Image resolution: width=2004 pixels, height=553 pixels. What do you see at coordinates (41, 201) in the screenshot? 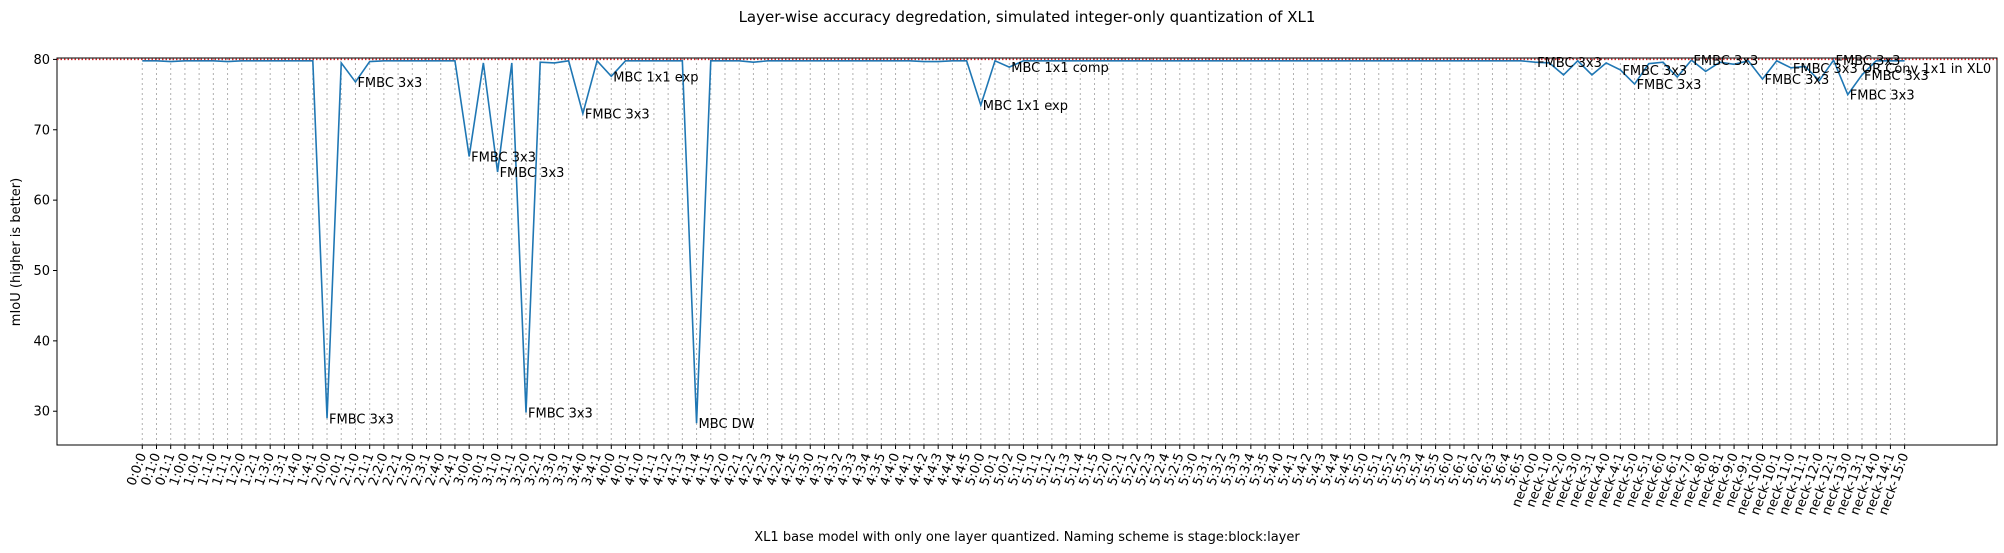
I see `y-tick-label: 60` at bounding box center [41, 201].